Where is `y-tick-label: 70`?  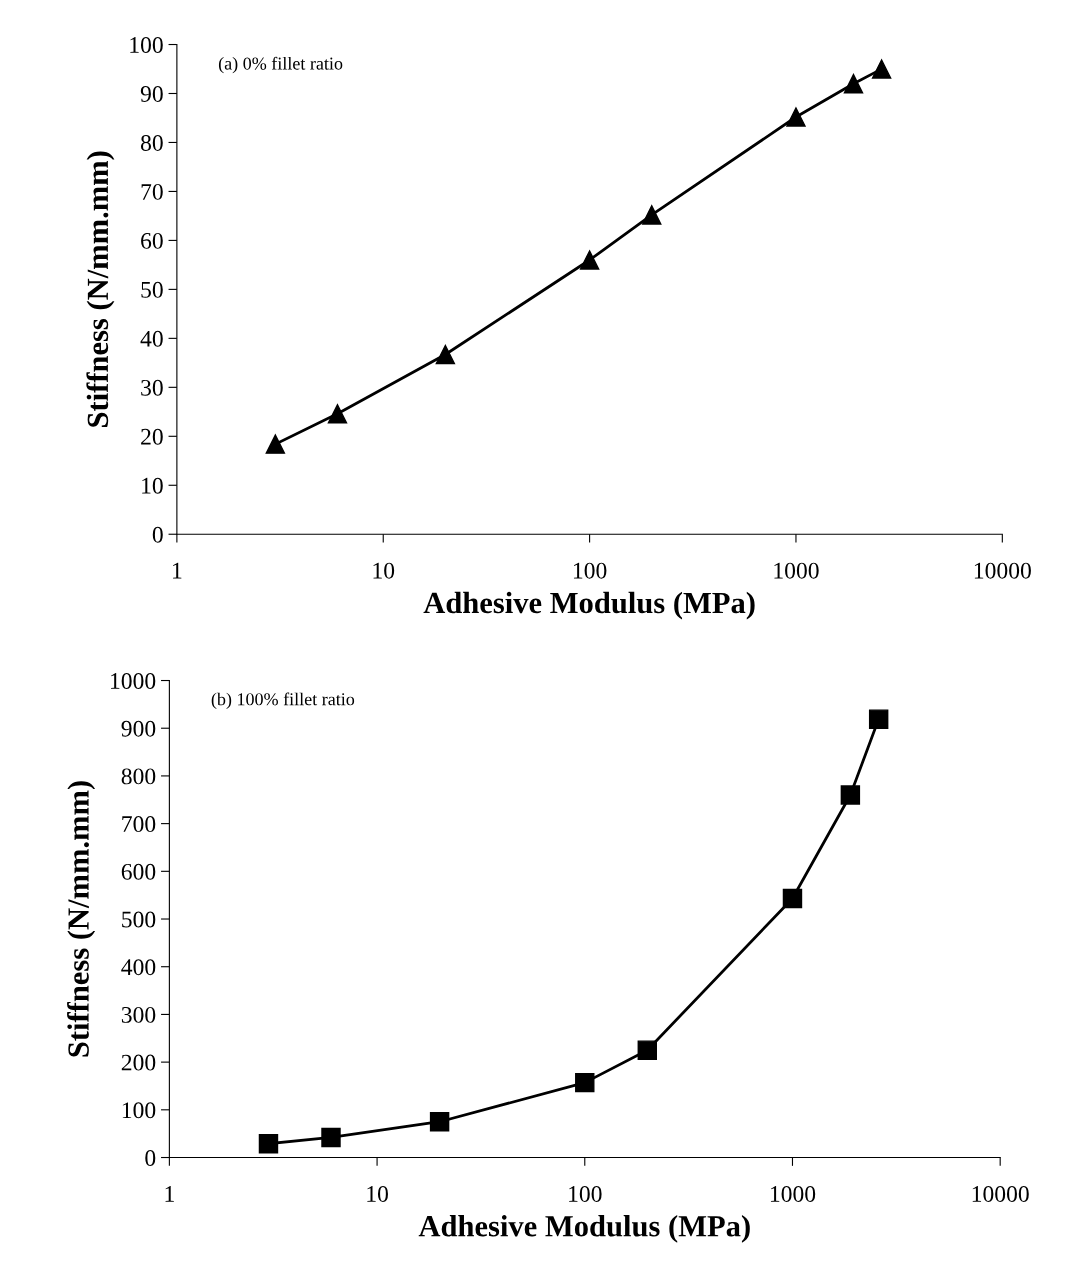
y-tick-label: 70 is located at coordinates (152, 191).